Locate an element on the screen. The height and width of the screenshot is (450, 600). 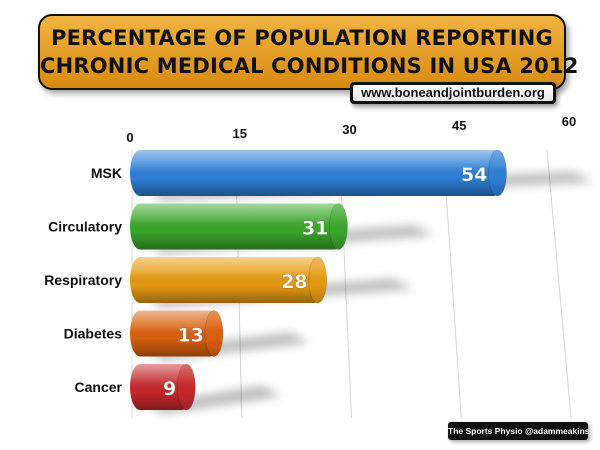
bar-value-label: 13 is located at coordinates (190, 336).